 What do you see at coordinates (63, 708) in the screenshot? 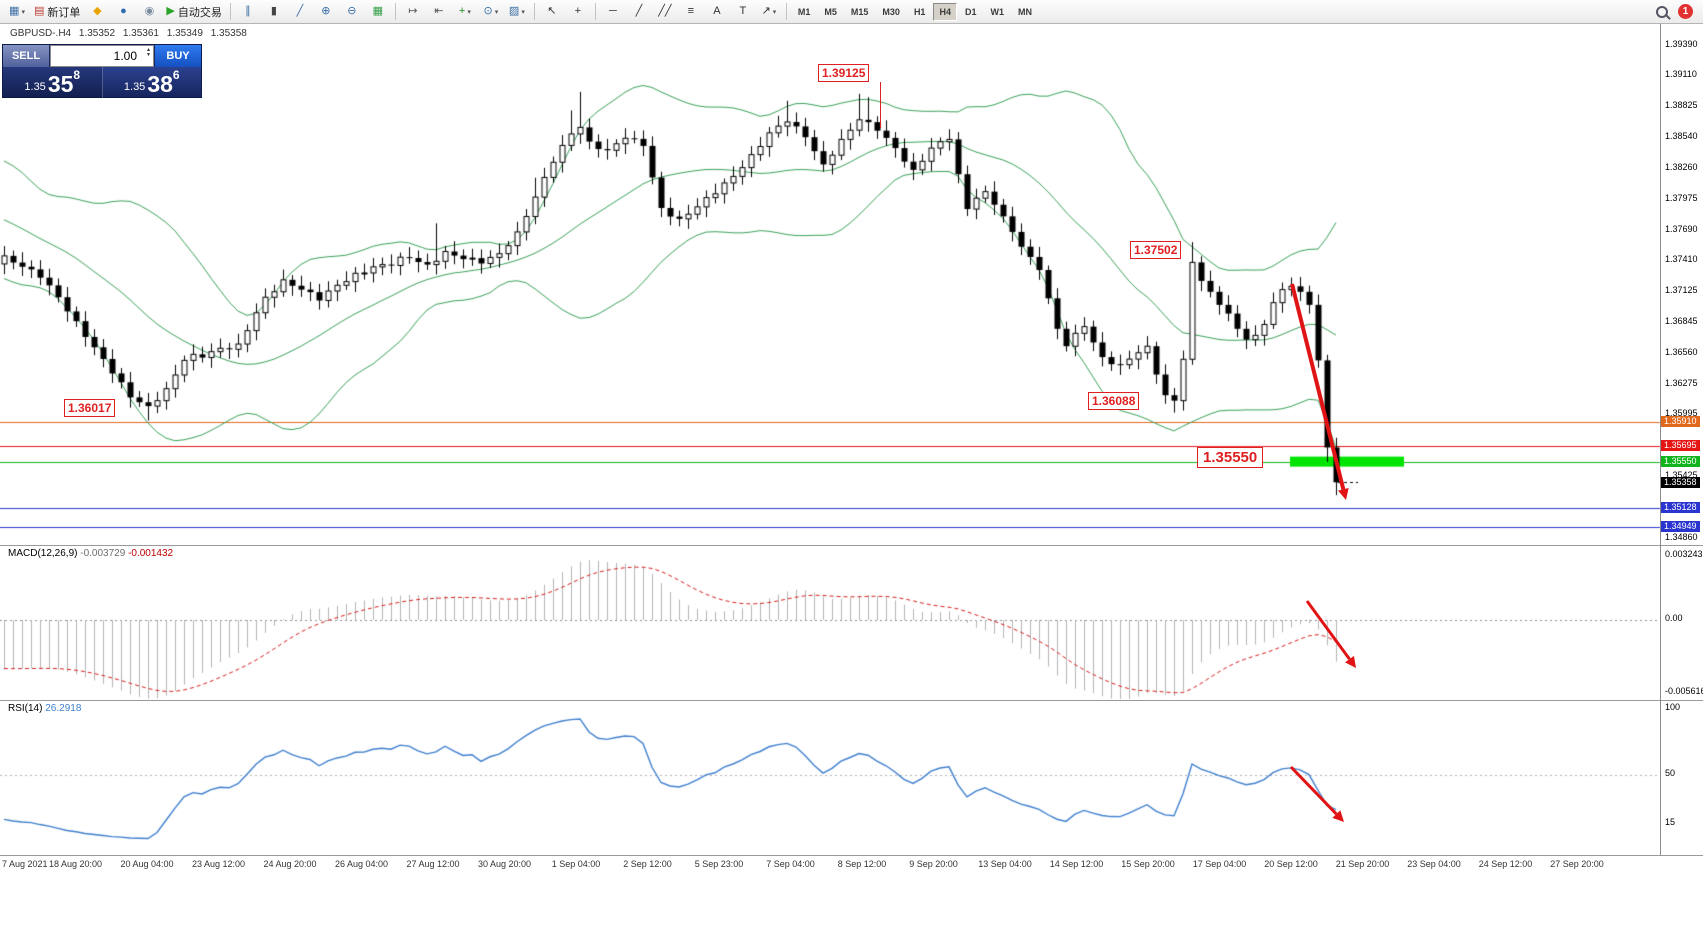
I see `rsi-value: 26.2918` at bounding box center [63, 708].